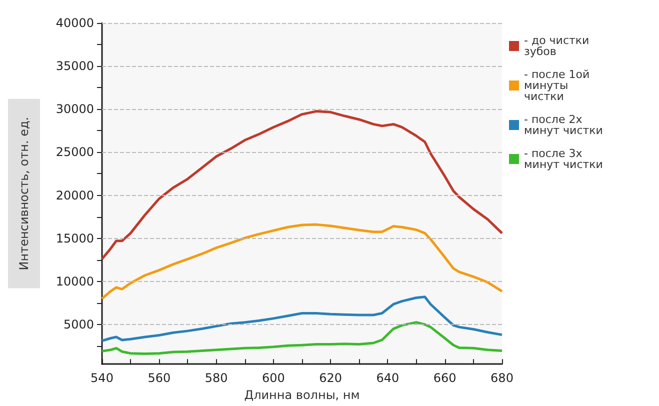  I want to click on x-tick-label: 640, so click(388, 378).